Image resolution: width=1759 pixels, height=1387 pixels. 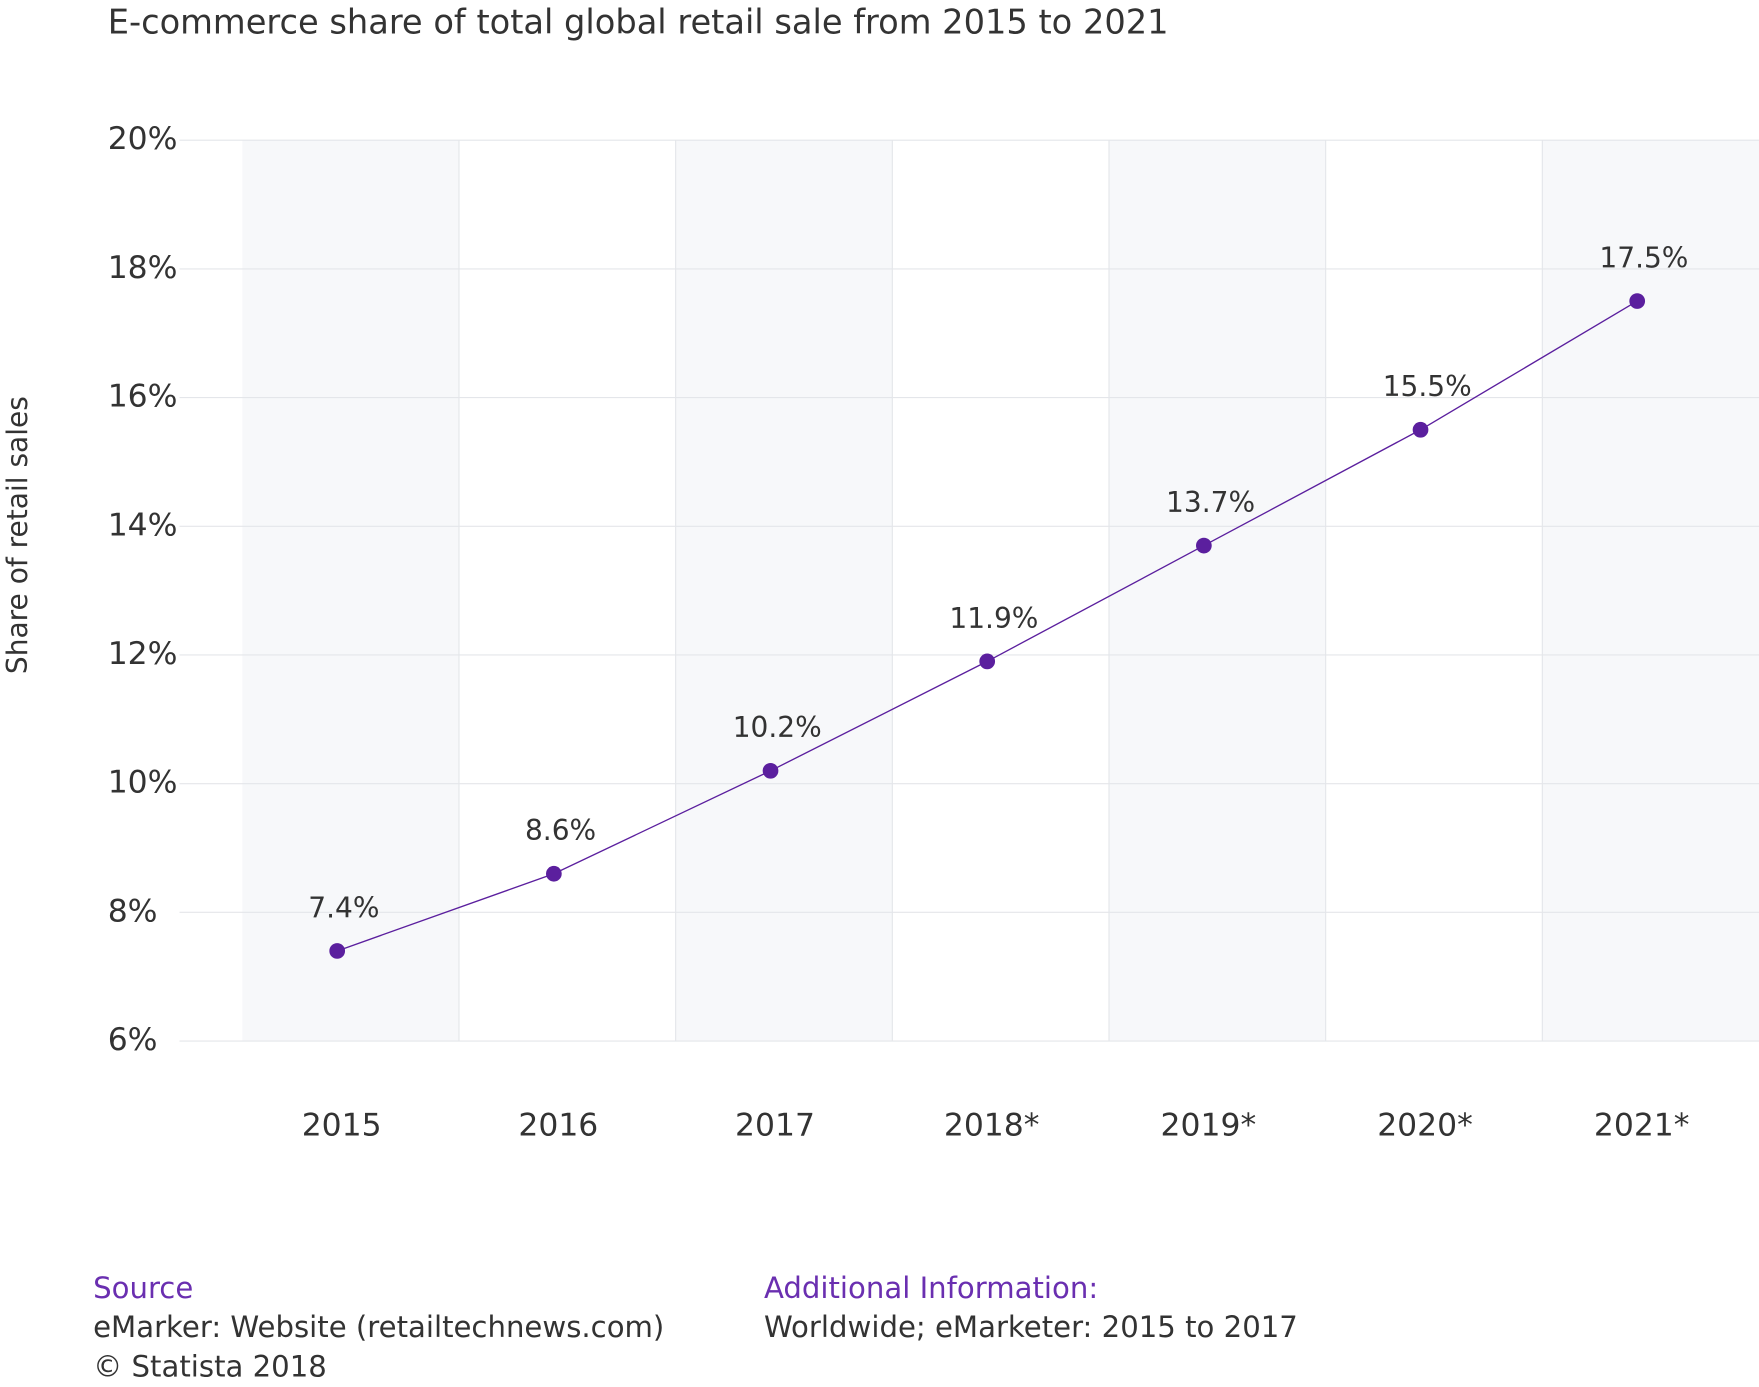 What do you see at coordinates (1642, 1125) in the screenshot?
I see `x-tick-label: 2021*` at bounding box center [1642, 1125].